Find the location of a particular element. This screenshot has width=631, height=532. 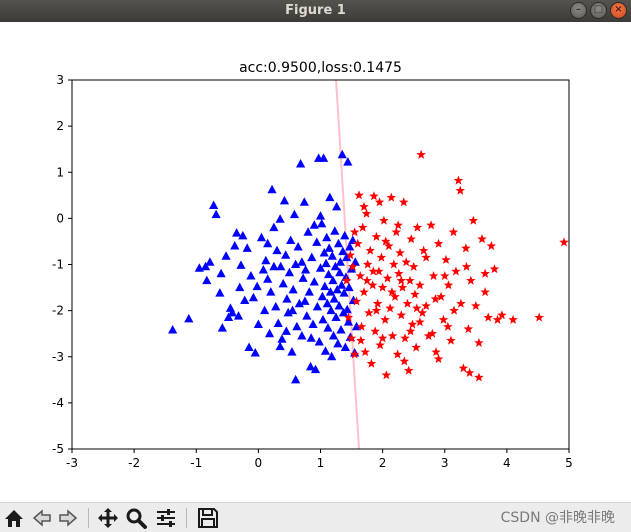

back-button is located at coordinates (42, 518).